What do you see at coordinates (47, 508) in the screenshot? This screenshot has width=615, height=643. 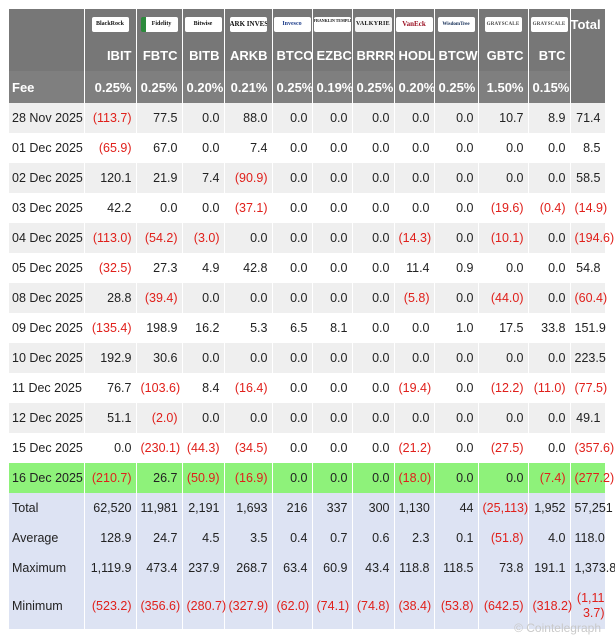 I see `stats-label: Total` at bounding box center [47, 508].